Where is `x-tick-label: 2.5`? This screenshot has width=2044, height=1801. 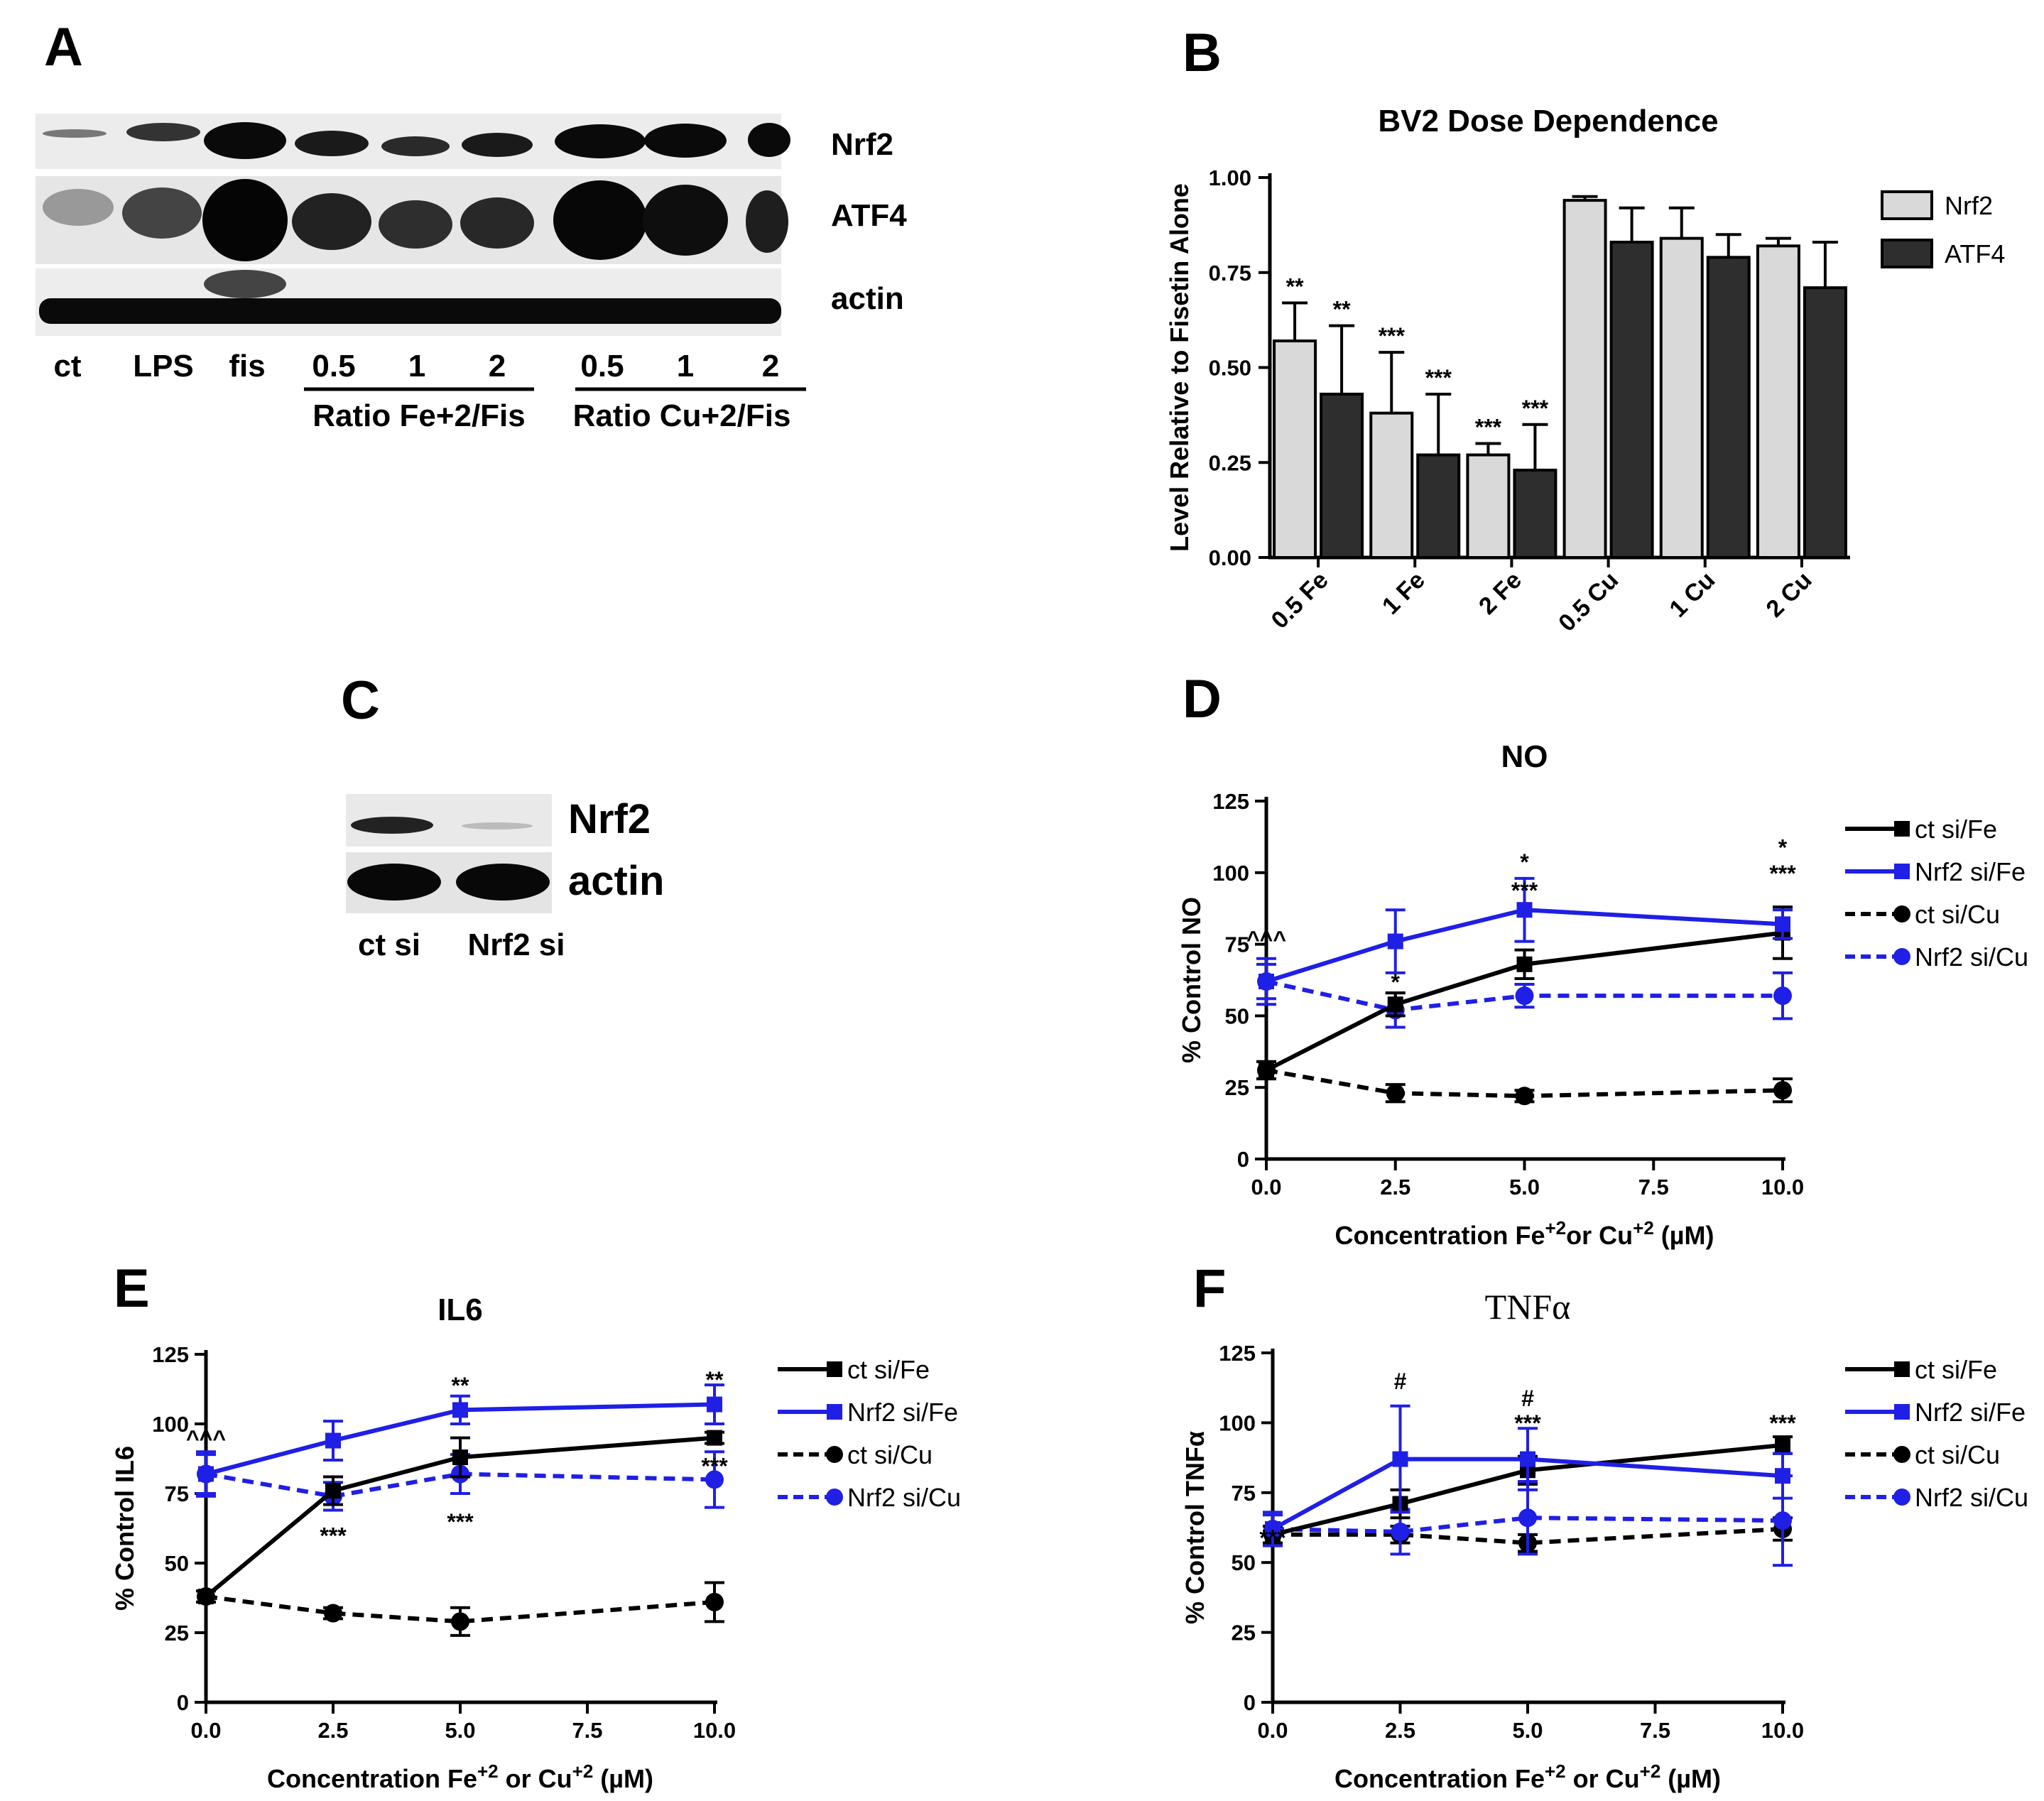
x-tick-label: 2.5 is located at coordinates (332, 1730).